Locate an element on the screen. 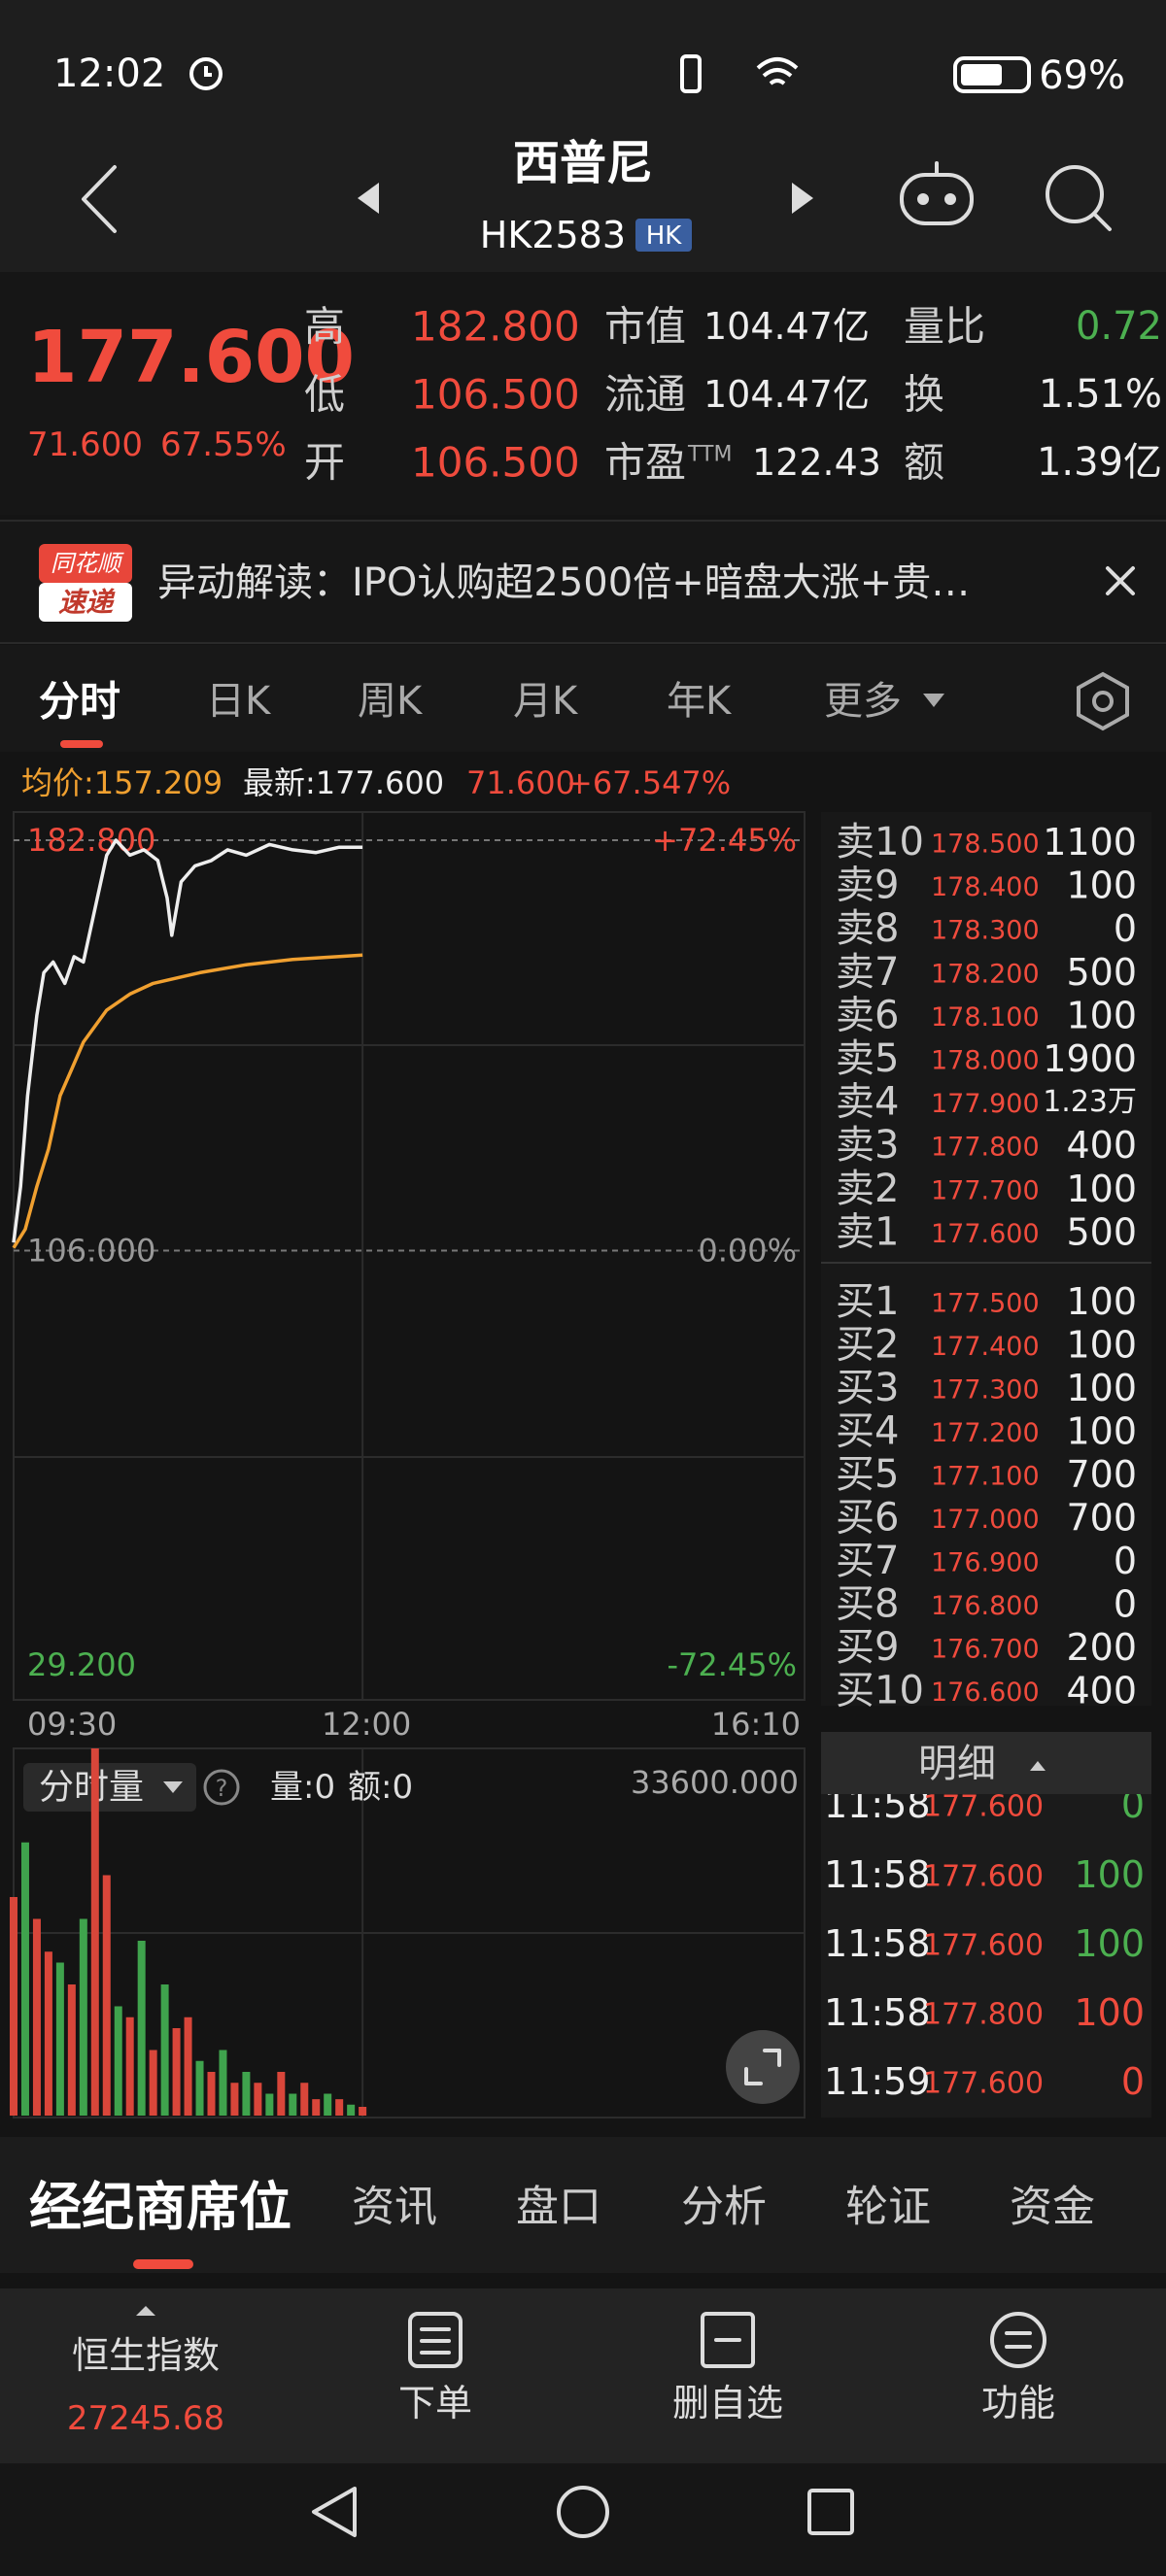 Image resolution: width=1166 pixels, height=2576 pixels. prev-stock is located at coordinates (368, 198).